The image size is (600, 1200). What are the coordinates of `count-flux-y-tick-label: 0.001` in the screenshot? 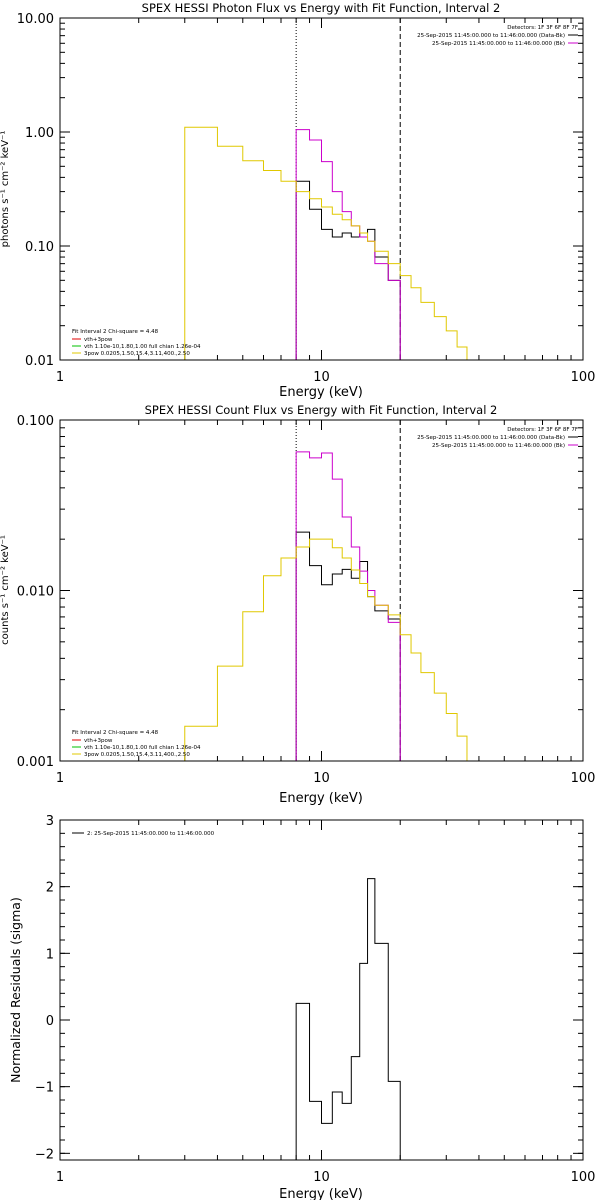 It's located at (35, 762).